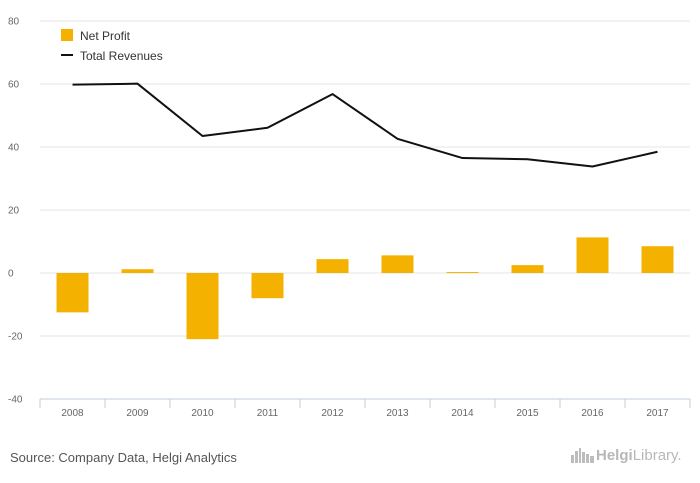 The height and width of the screenshot is (483, 700). I want to click on x-tick-label: 2008, so click(72, 413).